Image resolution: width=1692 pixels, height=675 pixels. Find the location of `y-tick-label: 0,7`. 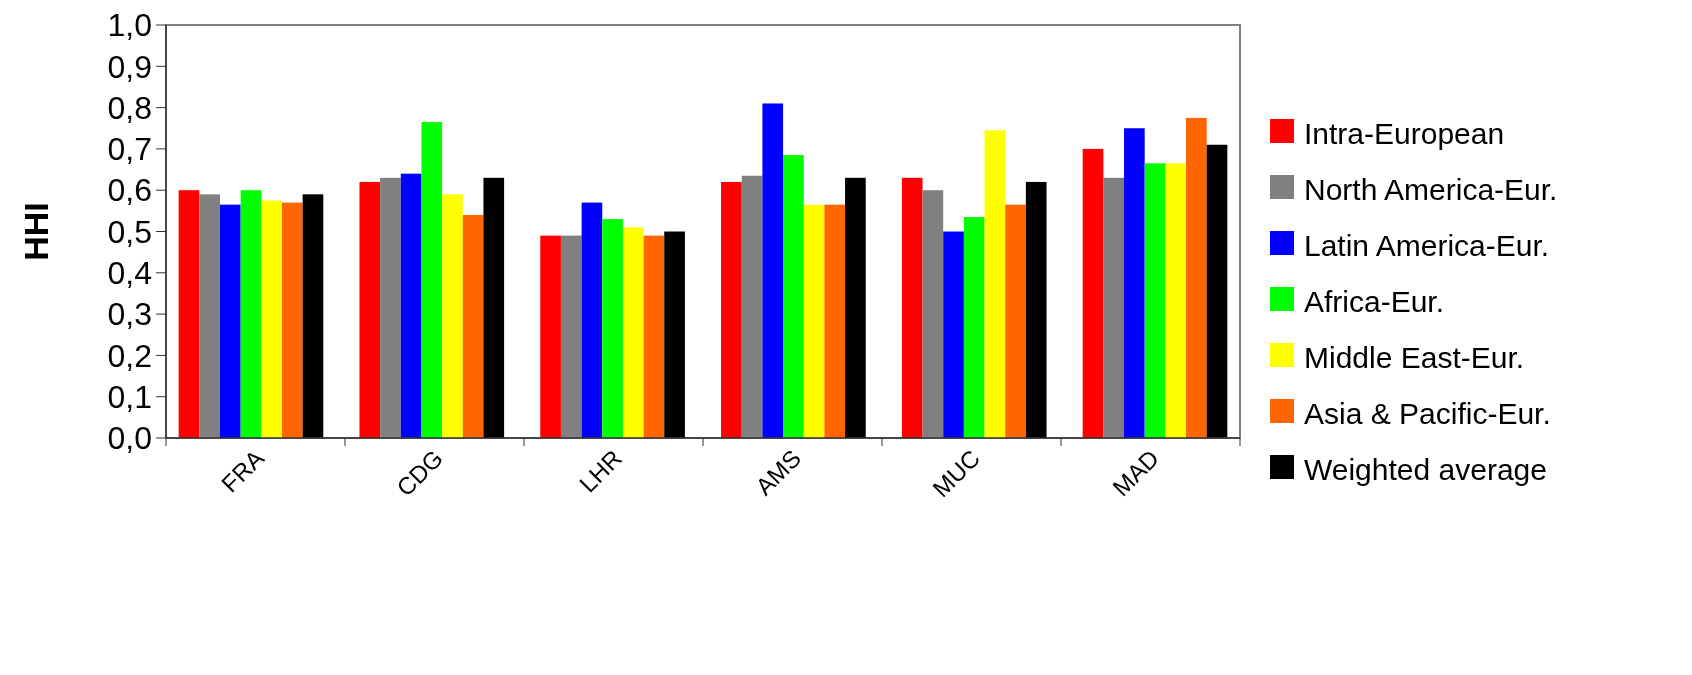

y-tick-label: 0,7 is located at coordinates (129, 149).